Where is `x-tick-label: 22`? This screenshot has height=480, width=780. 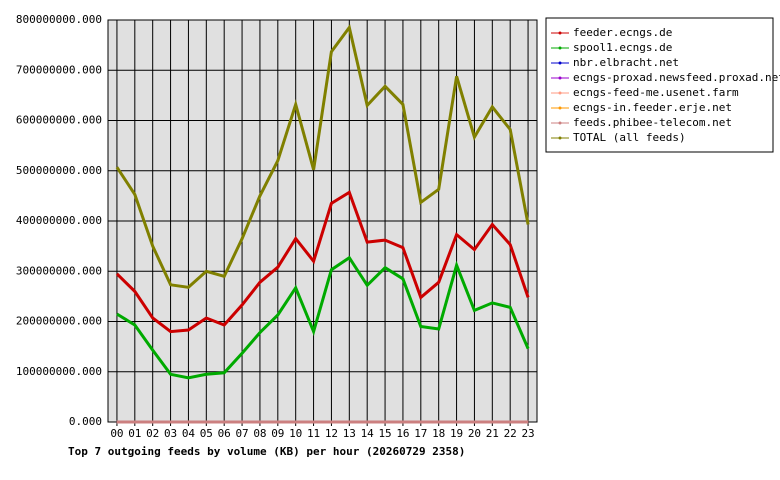
x-tick-label: 22 is located at coordinates (510, 433).